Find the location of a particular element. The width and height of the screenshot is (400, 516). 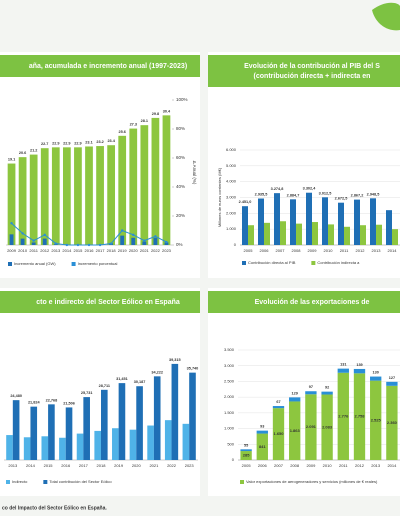

legend-label: Incremento porcentual is located at coordinates (98, 263).